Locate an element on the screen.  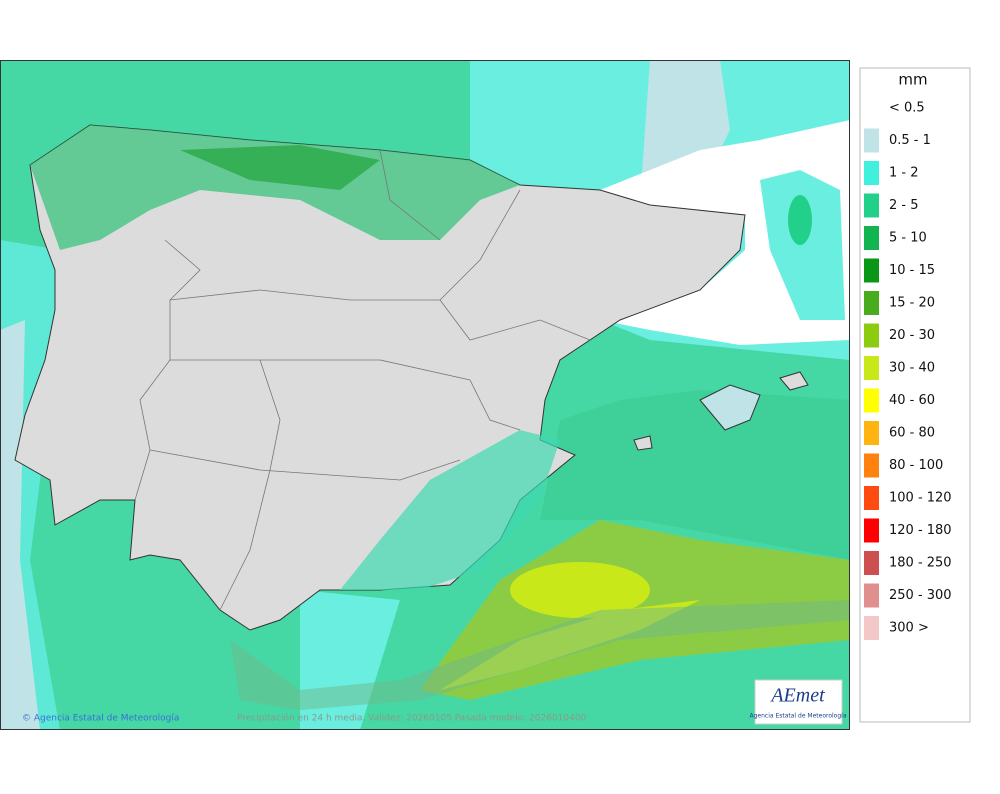
legend-label: 20 - 30 is located at coordinates (912, 335).